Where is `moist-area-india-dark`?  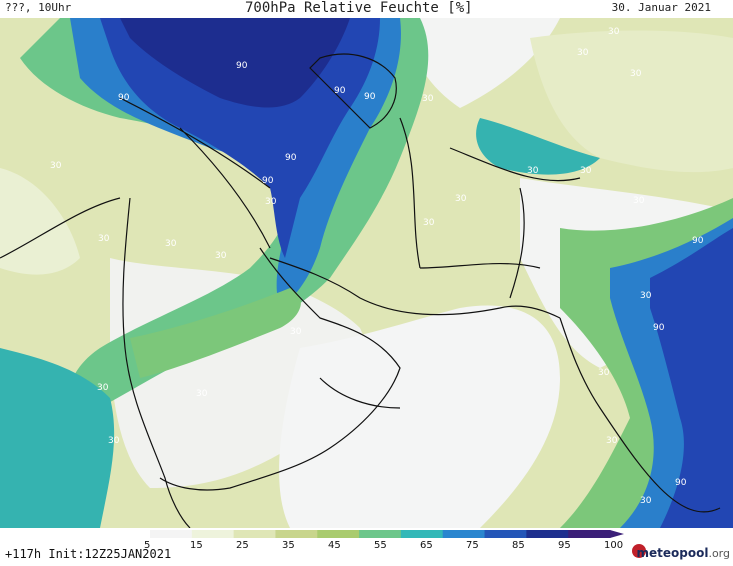 moist-area-india-dark is located at coordinates (691, 378).